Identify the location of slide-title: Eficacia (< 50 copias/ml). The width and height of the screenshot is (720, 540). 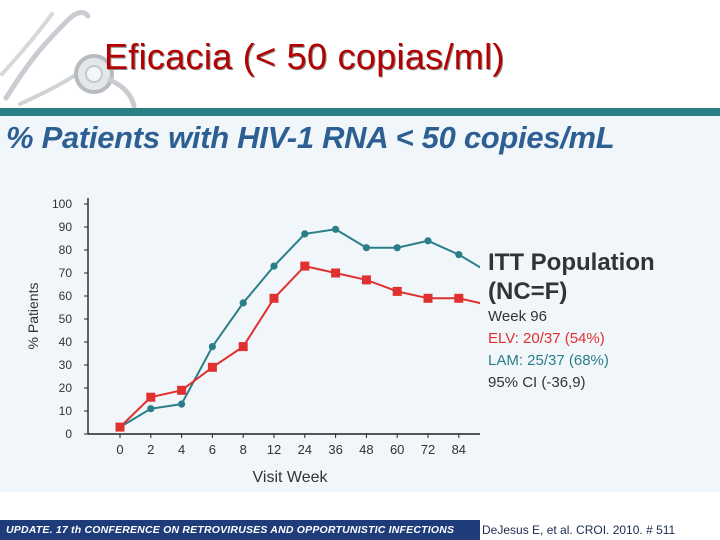
(304, 56).